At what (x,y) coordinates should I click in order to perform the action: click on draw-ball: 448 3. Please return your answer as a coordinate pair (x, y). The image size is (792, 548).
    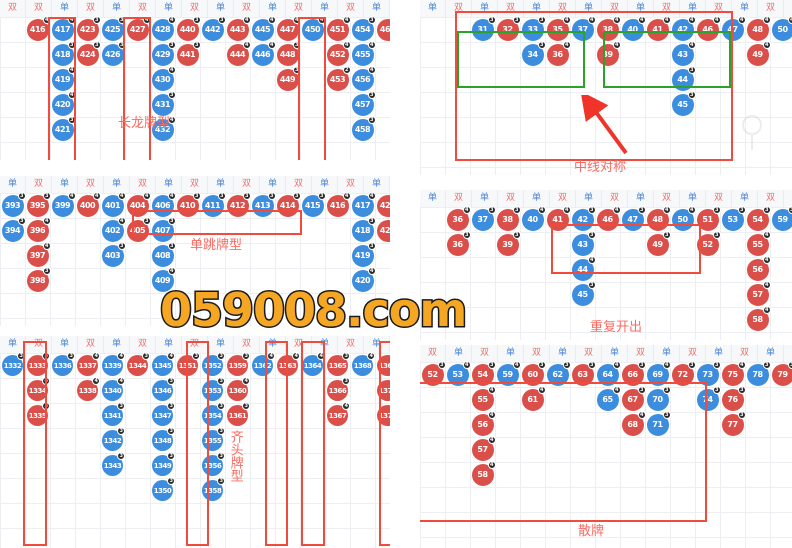
    Looking at the image, I should click on (288, 53).